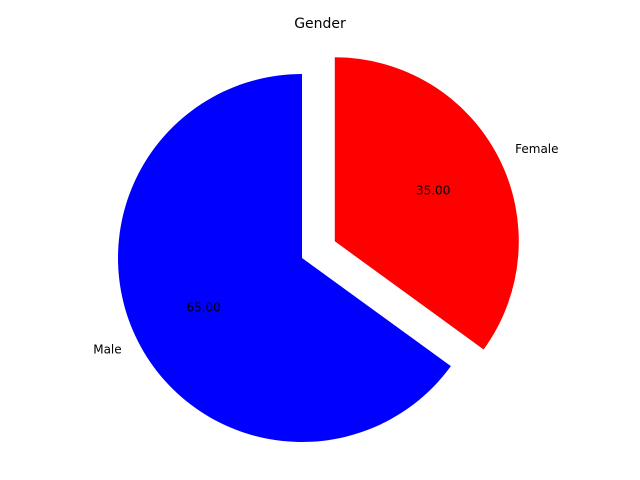  Describe the element at coordinates (536, 149) in the screenshot. I see `slice-label-female: Female` at that location.